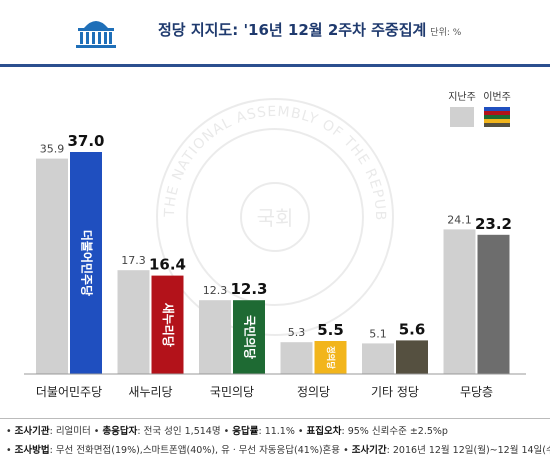 This screenshot has width=550, height=463. Describe the element at coordinates (248, 289) in the screenshot. I see `data-label-this-week: 12.3` at that location.